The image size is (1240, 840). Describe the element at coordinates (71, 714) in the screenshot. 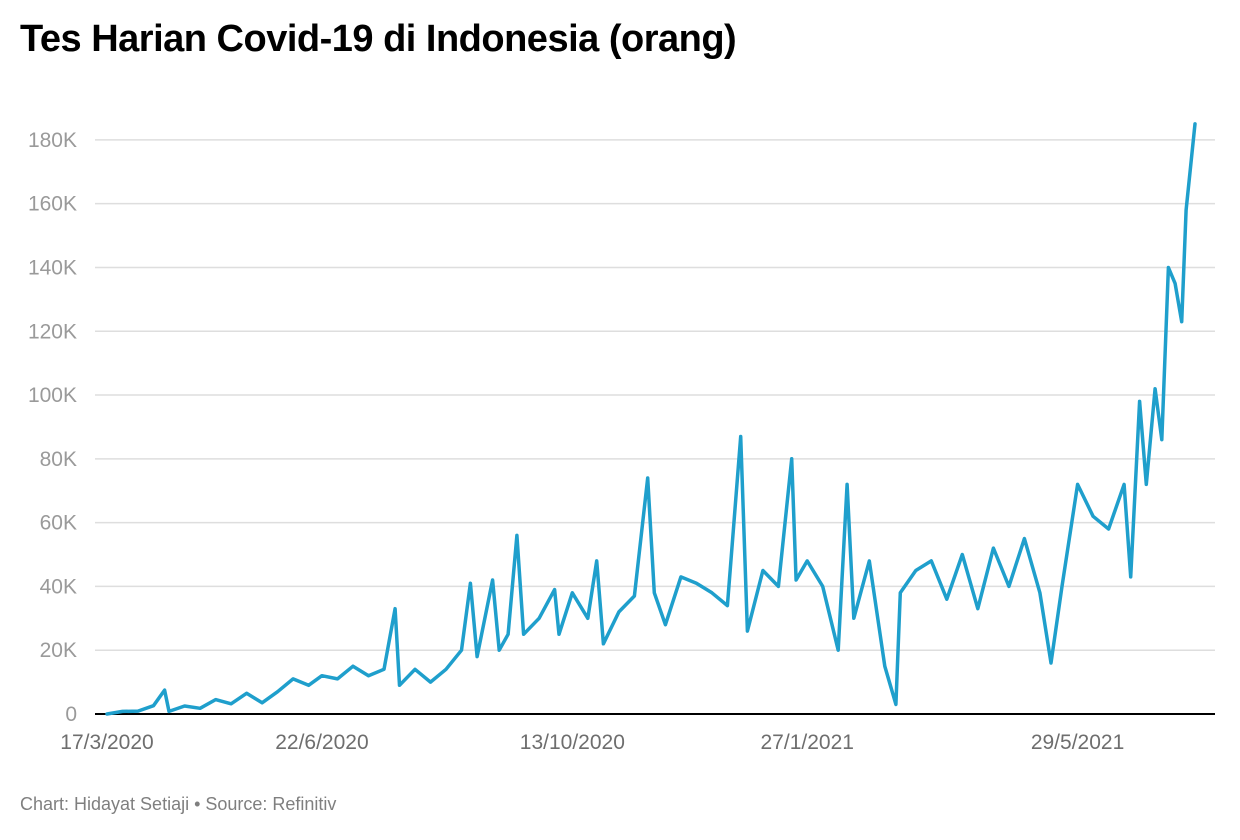

I see `y-tick-label: 0` at that location.